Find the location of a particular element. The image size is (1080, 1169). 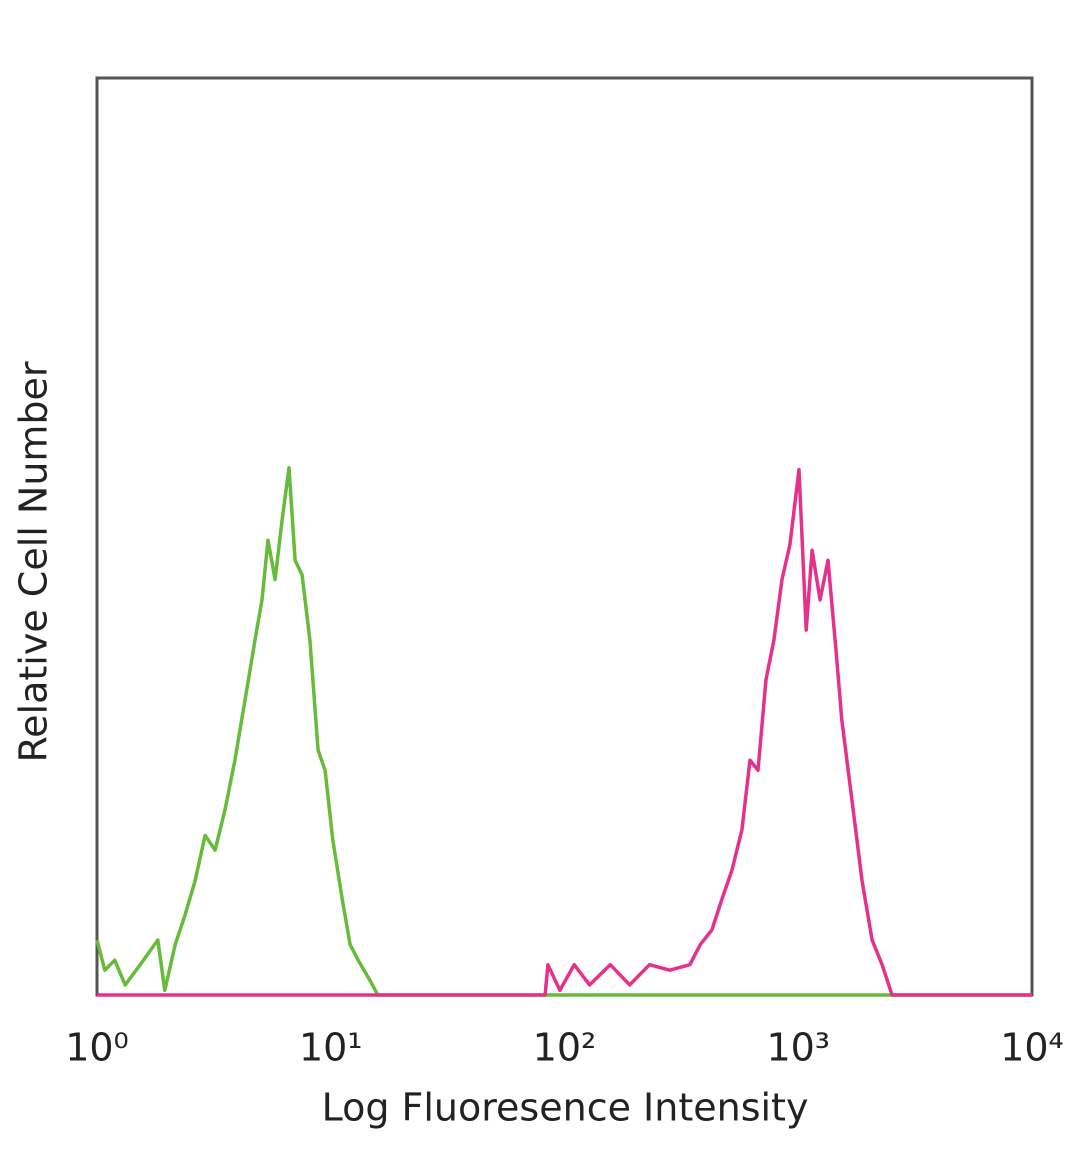

x-tick-label: 10³ is located at coordinates (798, 1048).